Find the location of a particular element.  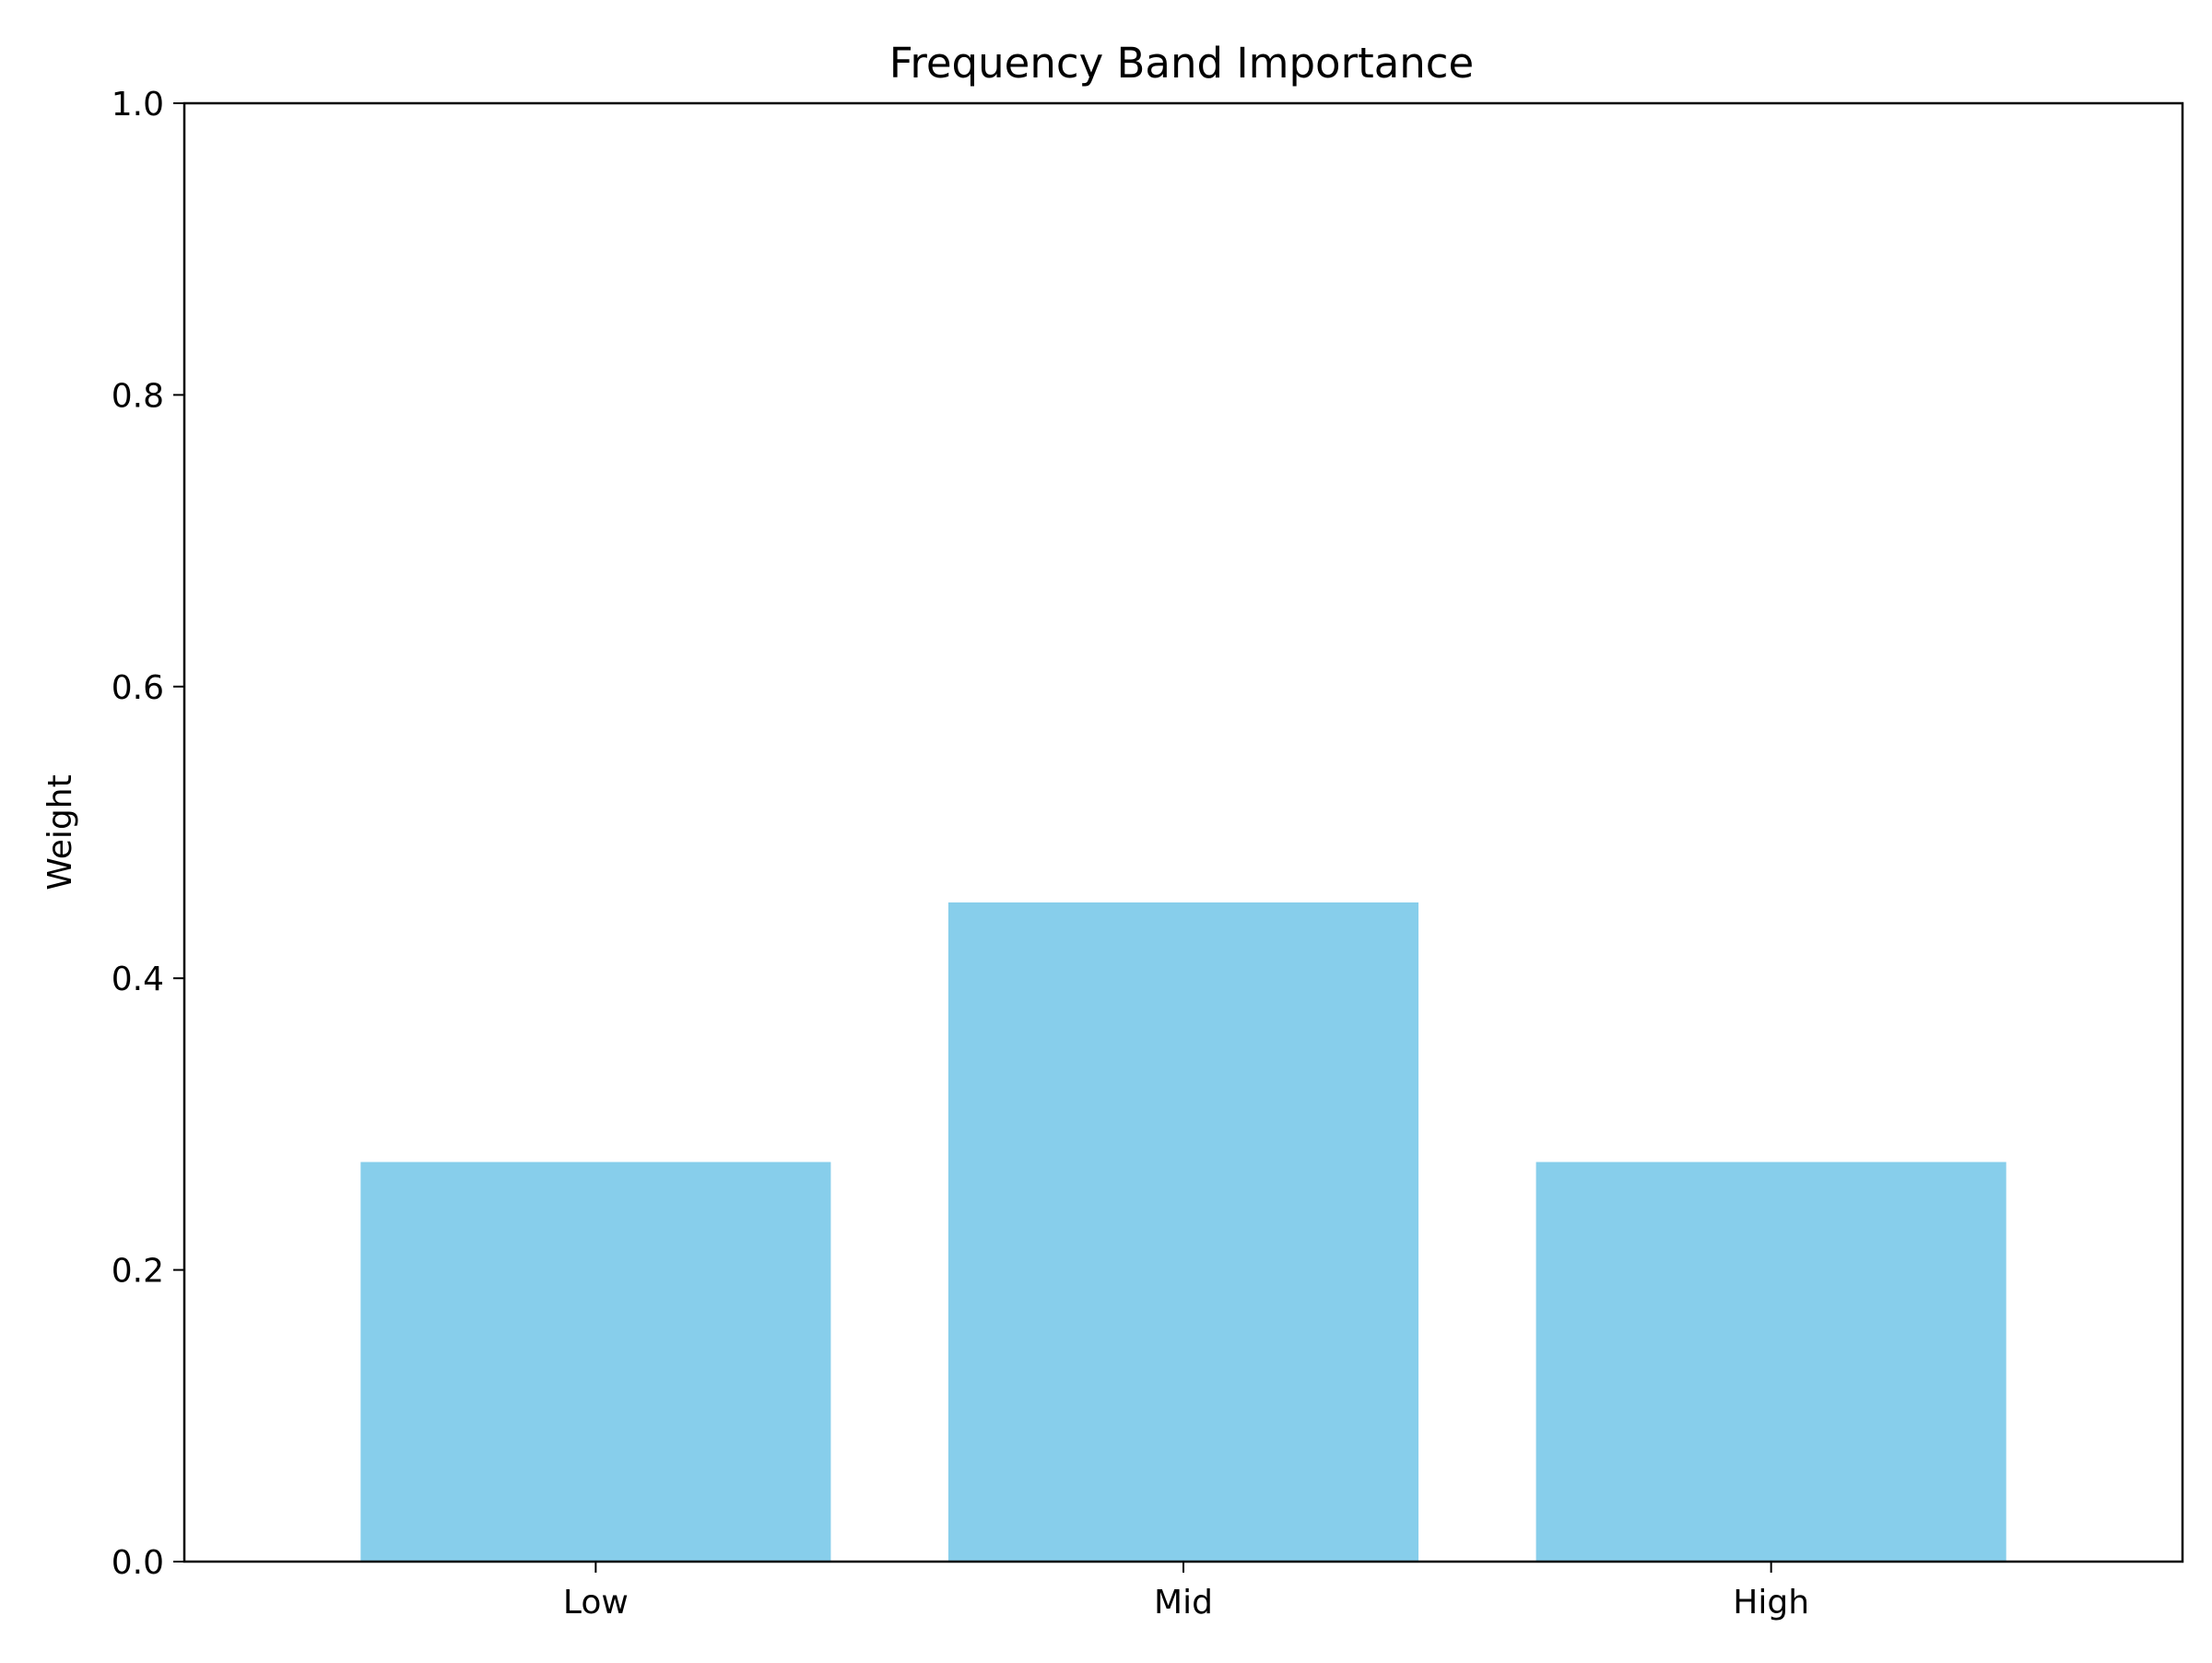

x-axis: Low Mid High is located at coordinates (1186, 1592).